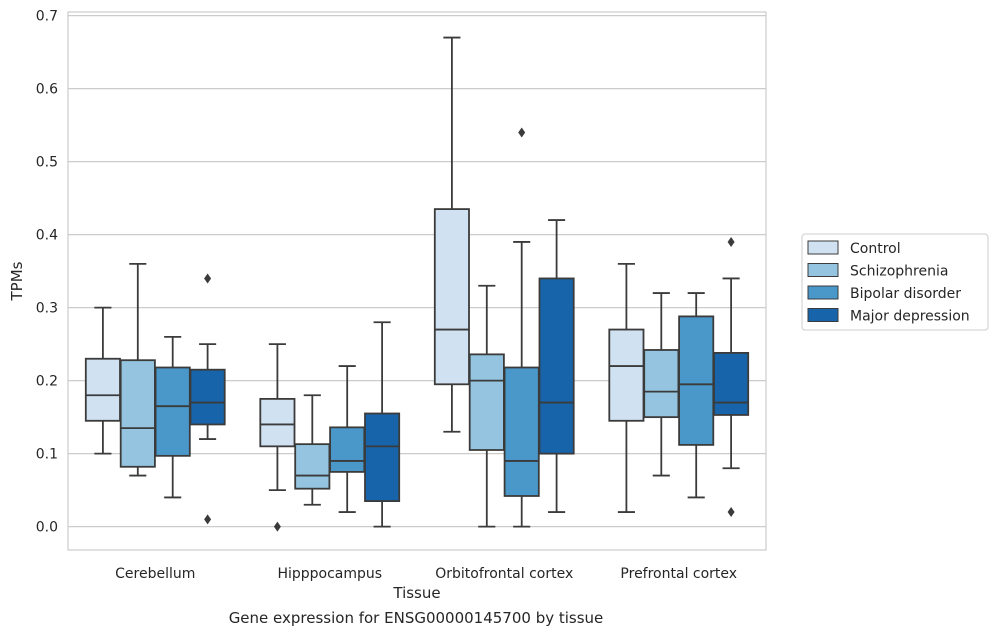 The image size is (997, 637). What do you see at coordinates (416, 593) in the screenshot?
I see `x-axis-label: Tissue` at bounding box center [416, 593].